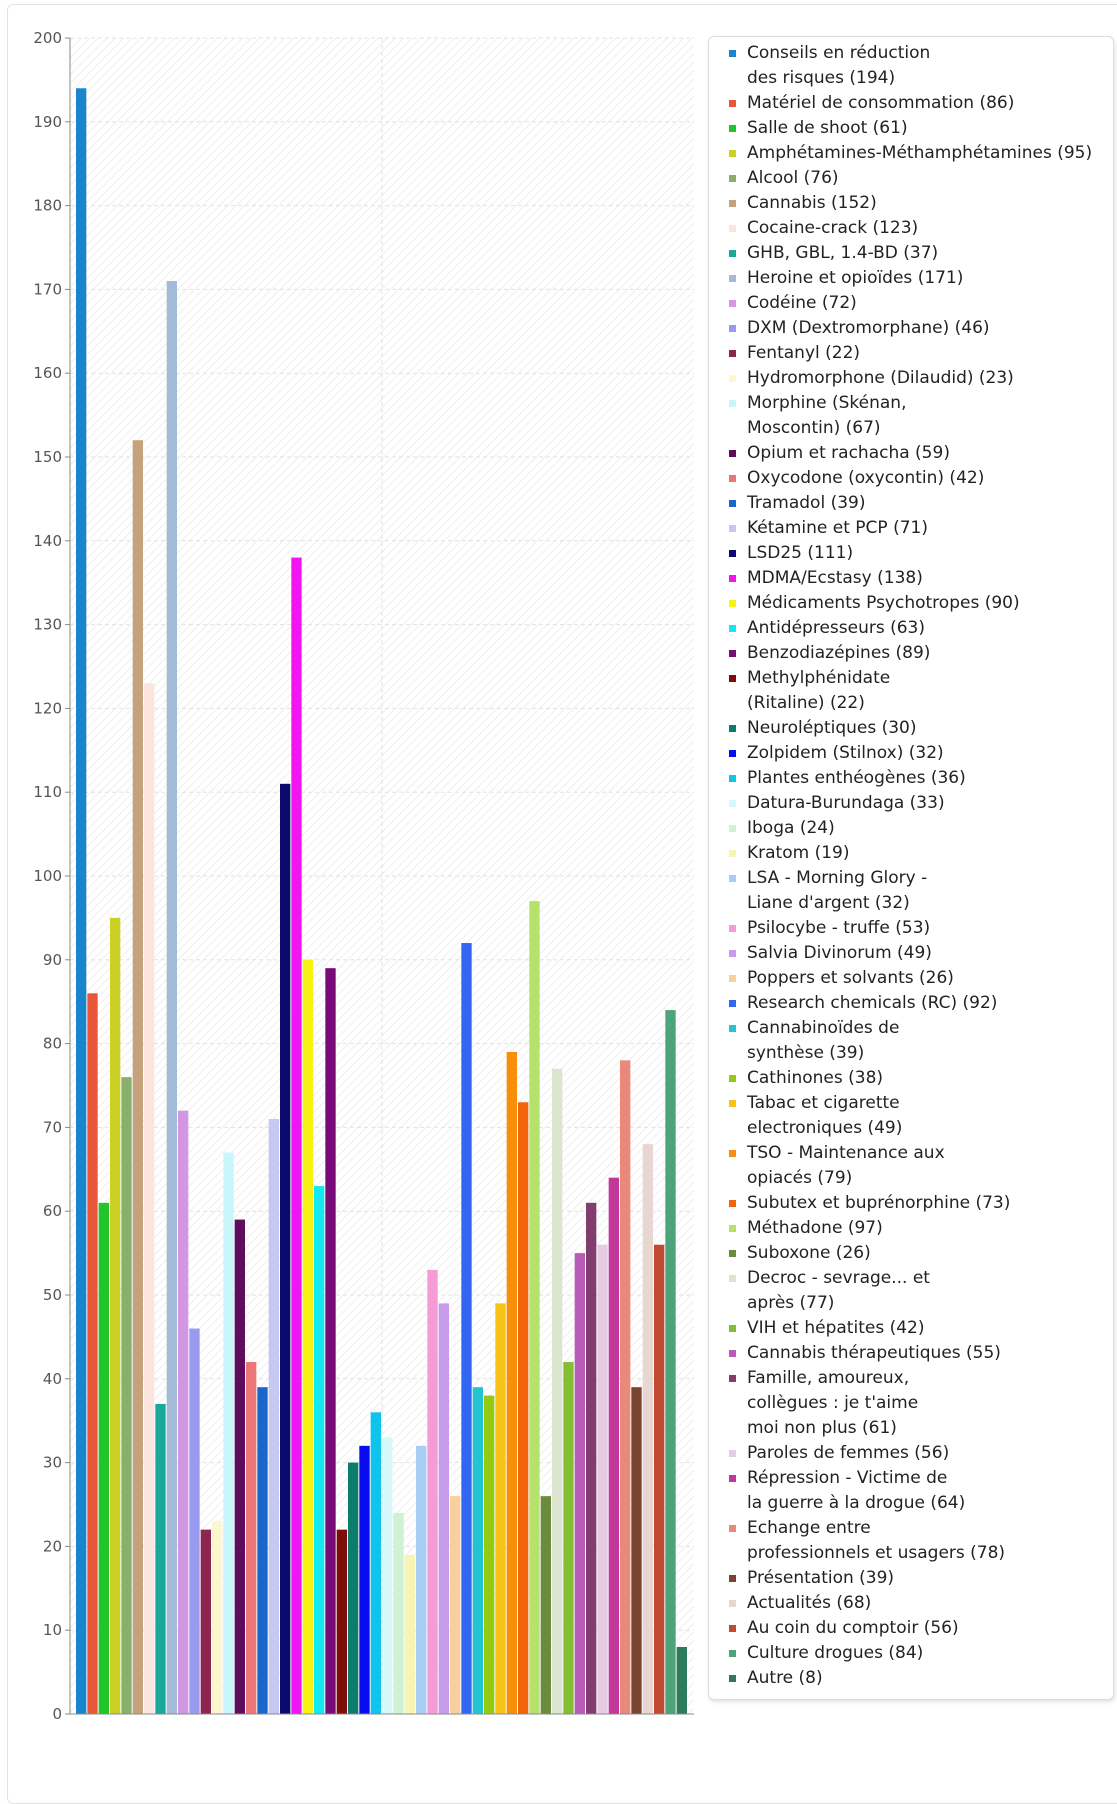  What do you see at coordinates (916, 1653) in the screenshot?
I see `legend-item: Culture drogues (84)` at bounding box center [916, 1653].